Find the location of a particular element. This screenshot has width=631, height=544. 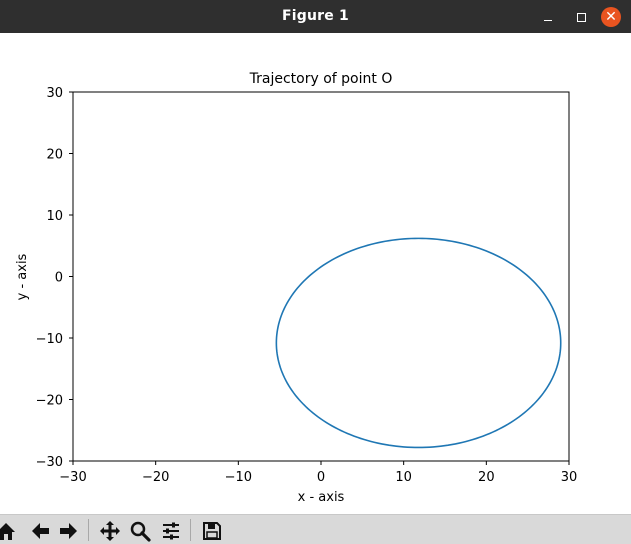

save-button is located at coordinates (212, 531).